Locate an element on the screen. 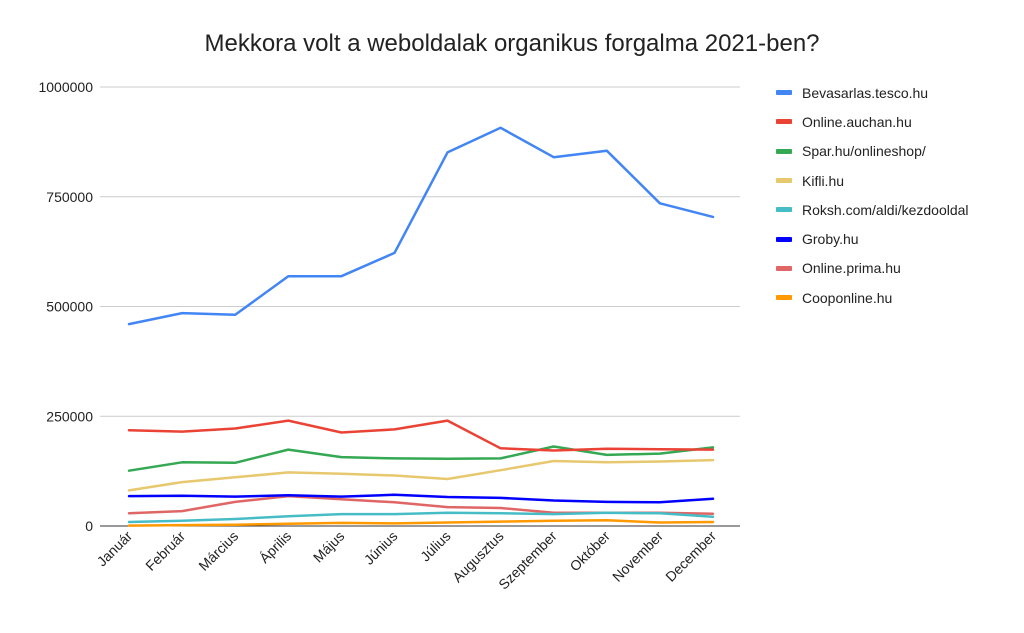 Image resolution: width=1024 pixels, height=633 pixels. legend-item: Kifli.hu is located at coordinates (872, 180).